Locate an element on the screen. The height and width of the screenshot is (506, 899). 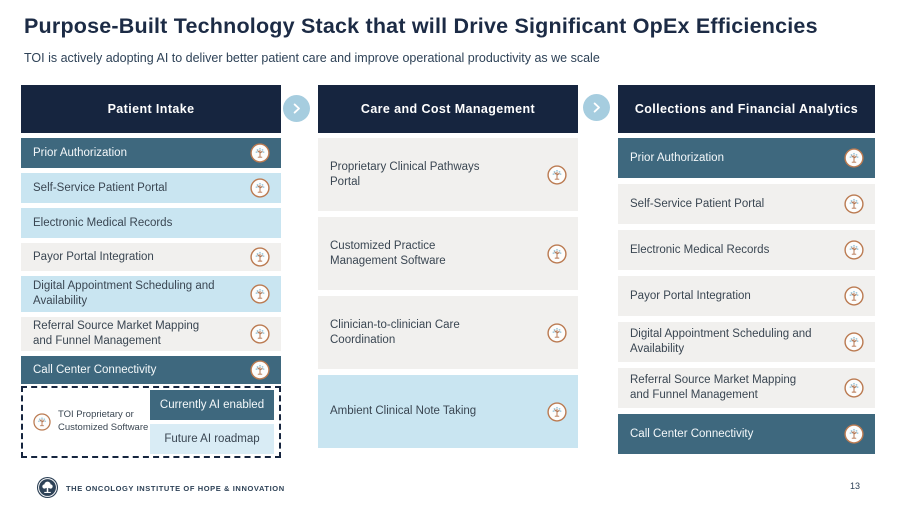
column-header: Care and Cost Management is located at coordinates (448, 109).